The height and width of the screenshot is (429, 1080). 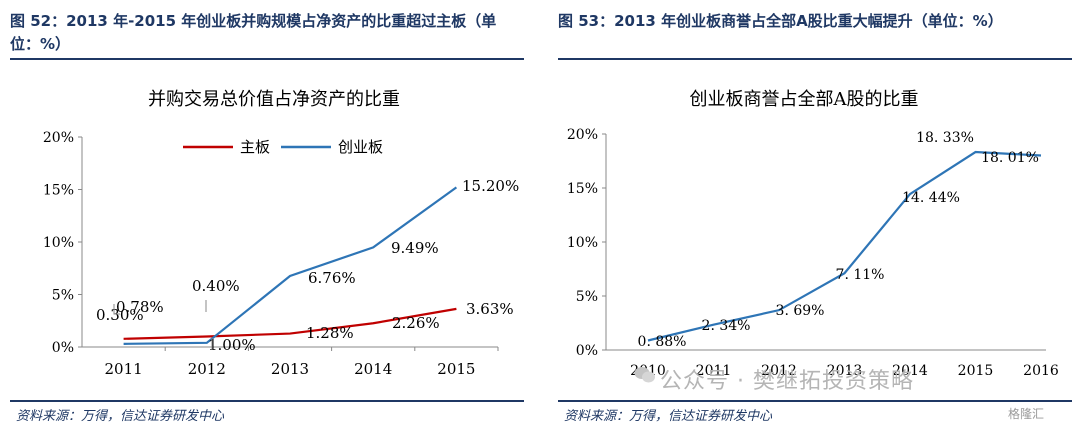 What do you see at coordinates (290, 369) in the screenshot?
I see `left-x-tick-label: 2013` at bounding box center [290, 369].